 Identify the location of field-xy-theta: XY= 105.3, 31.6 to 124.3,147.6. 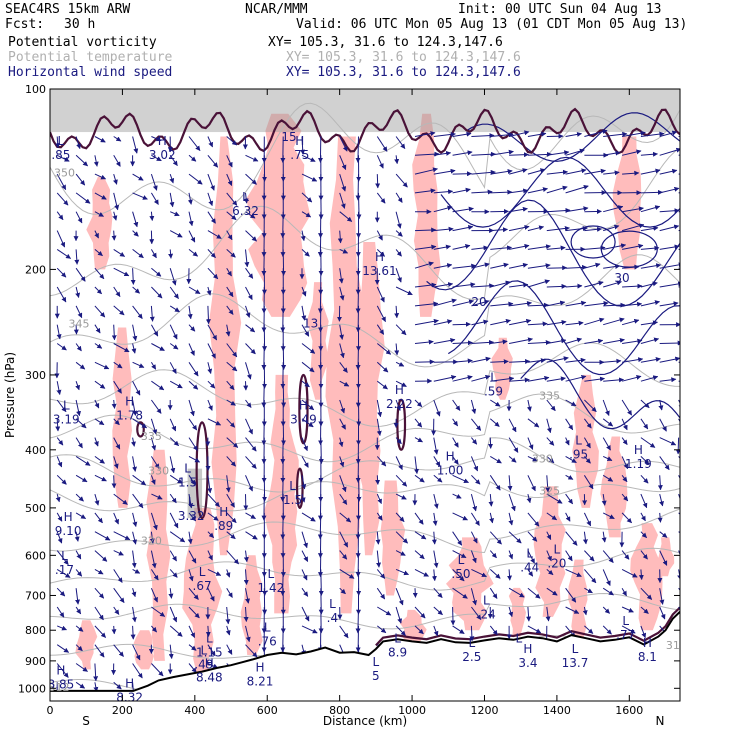
(403, 57).